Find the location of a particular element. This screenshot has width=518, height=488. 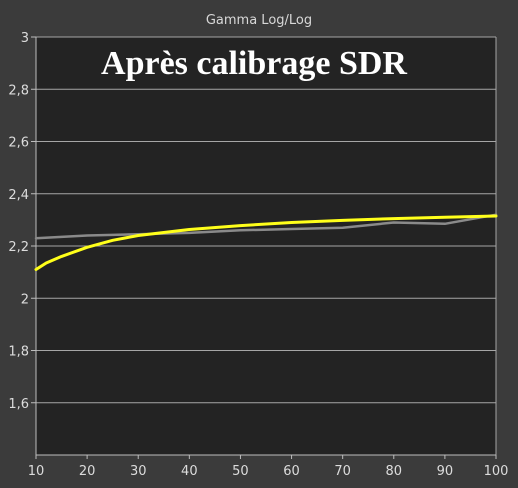

y-tick-label-0: 1,6 is located at coordinates (18, 404).